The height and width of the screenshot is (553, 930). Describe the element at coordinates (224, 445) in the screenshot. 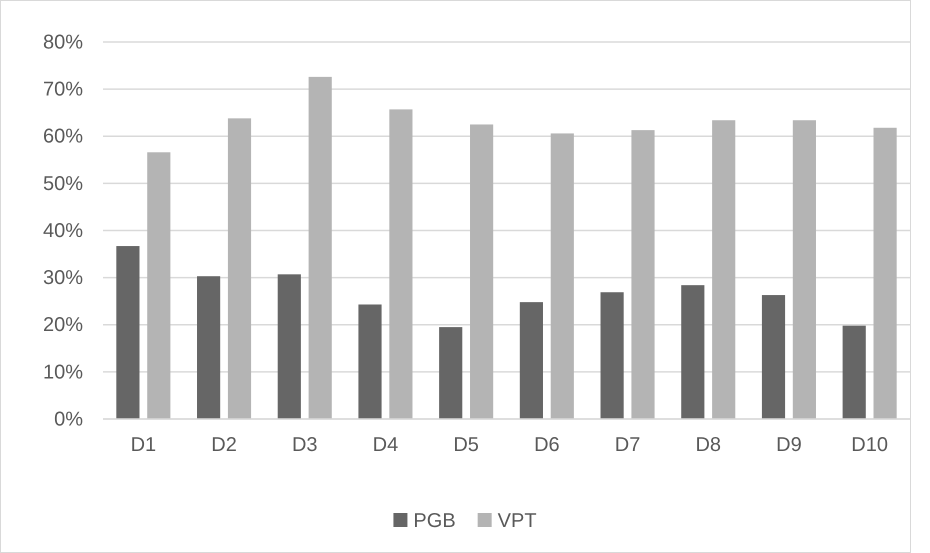

I see `x-tick-label: D2` at that location.